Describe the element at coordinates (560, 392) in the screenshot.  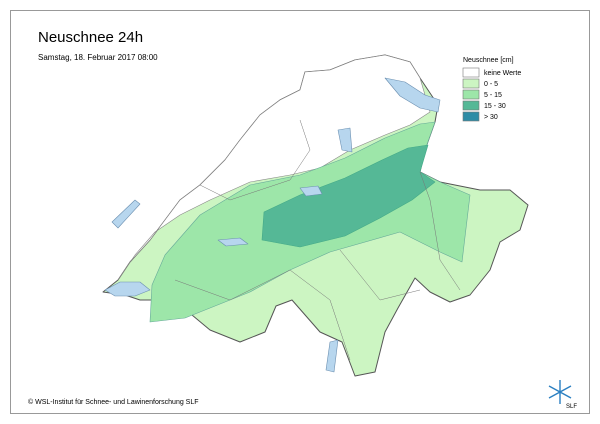
I see `logo-flake` at that location.